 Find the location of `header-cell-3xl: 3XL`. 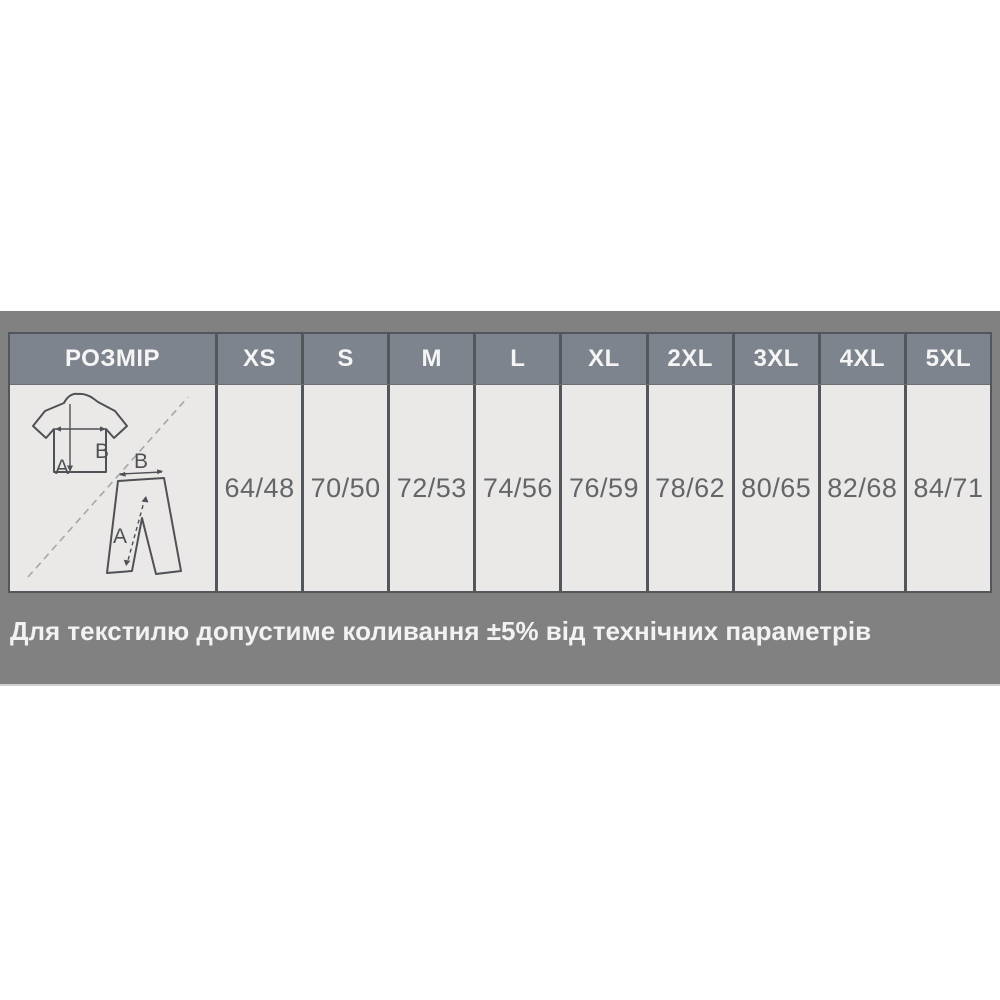

header-cell-3xl: 3XL is located at coordinates (774, 359).